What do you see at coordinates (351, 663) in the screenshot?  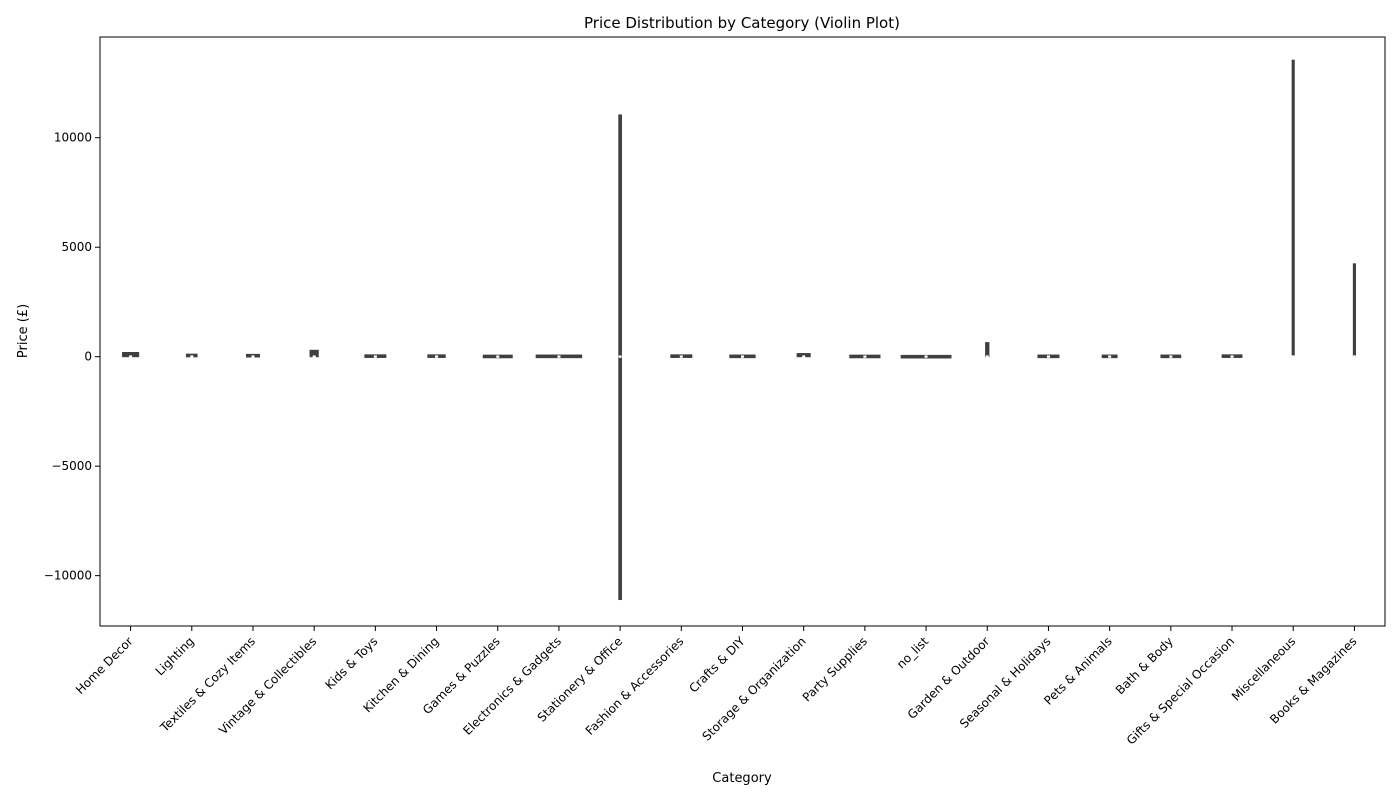 I see `x-tick-label: Kids & Toys` at bounding box center [351, 663].